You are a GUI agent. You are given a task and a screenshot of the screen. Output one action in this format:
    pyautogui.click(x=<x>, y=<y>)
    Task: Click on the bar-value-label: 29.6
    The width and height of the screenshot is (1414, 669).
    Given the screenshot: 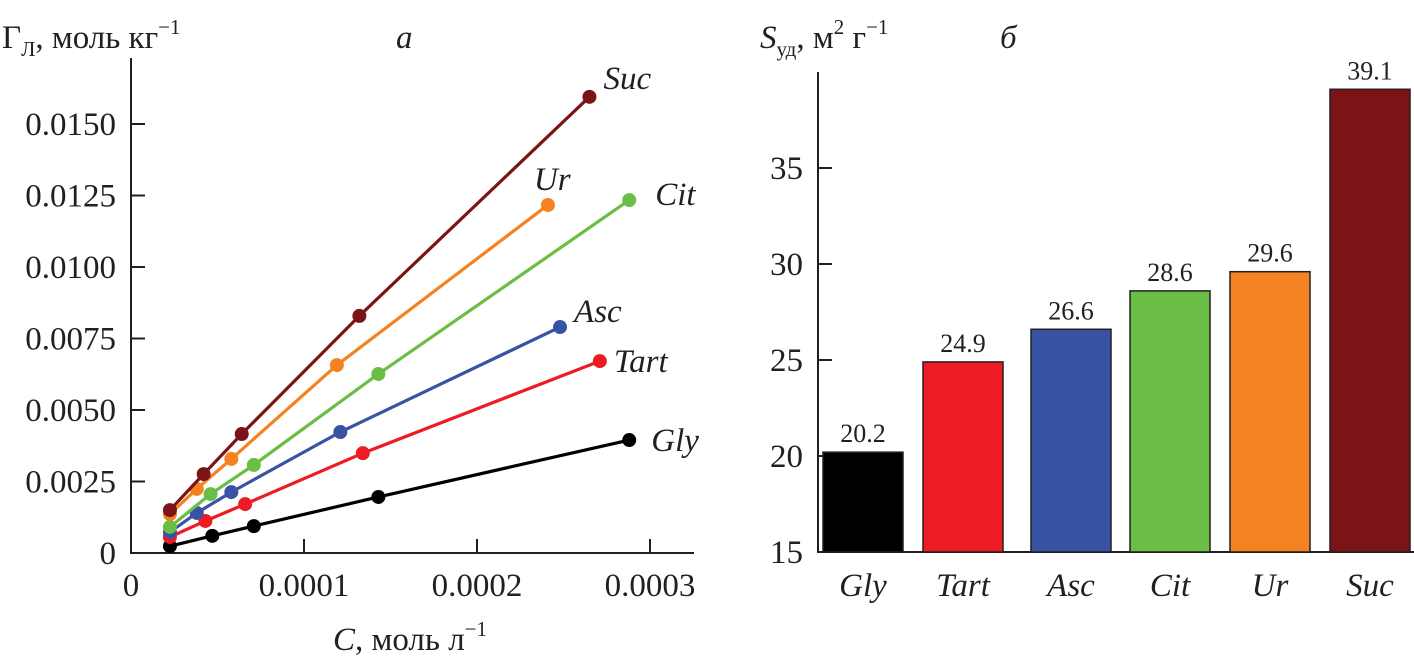 What is the action you would take?
    pyautogui.click(x=1270, y=253)
    